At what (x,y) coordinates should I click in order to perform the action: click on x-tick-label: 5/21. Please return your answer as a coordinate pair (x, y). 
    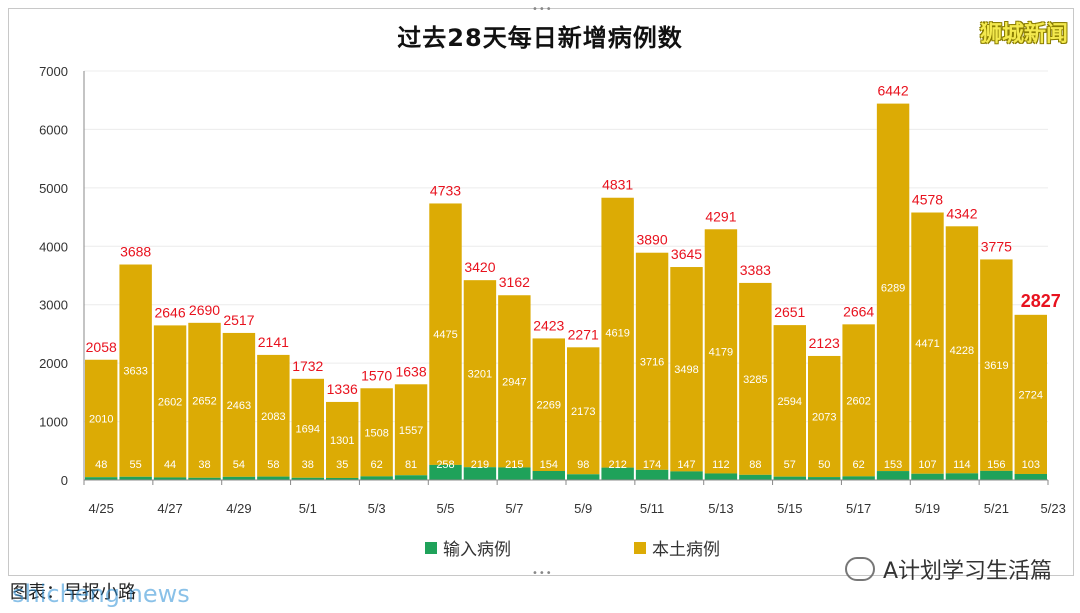
    Looking at the image, I should click on (996, 508).